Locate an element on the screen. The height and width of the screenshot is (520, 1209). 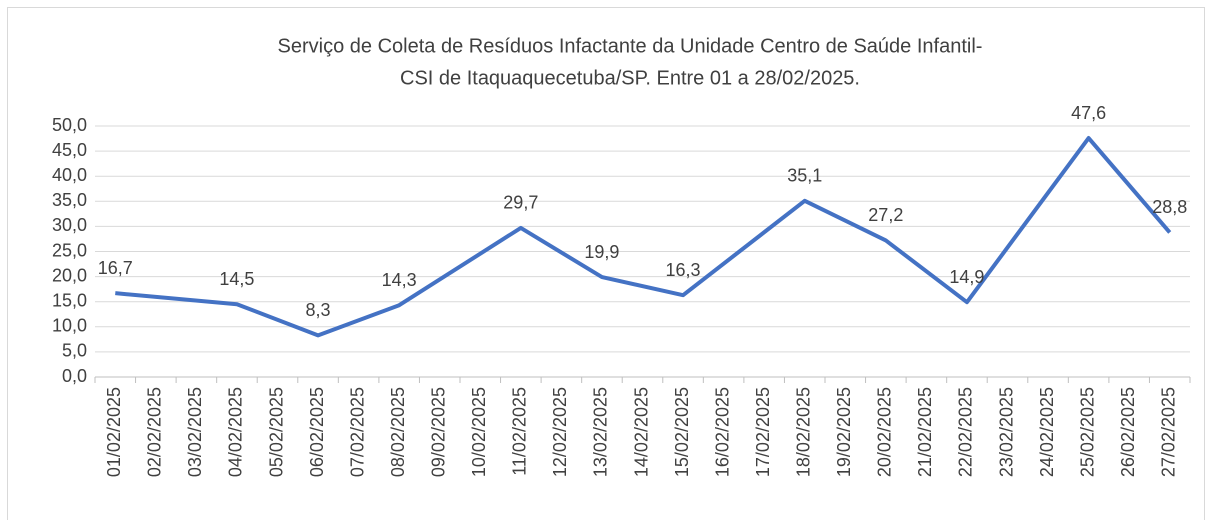
x-tick-label: 26/02/2025 is located at coordinates (1128, 432).